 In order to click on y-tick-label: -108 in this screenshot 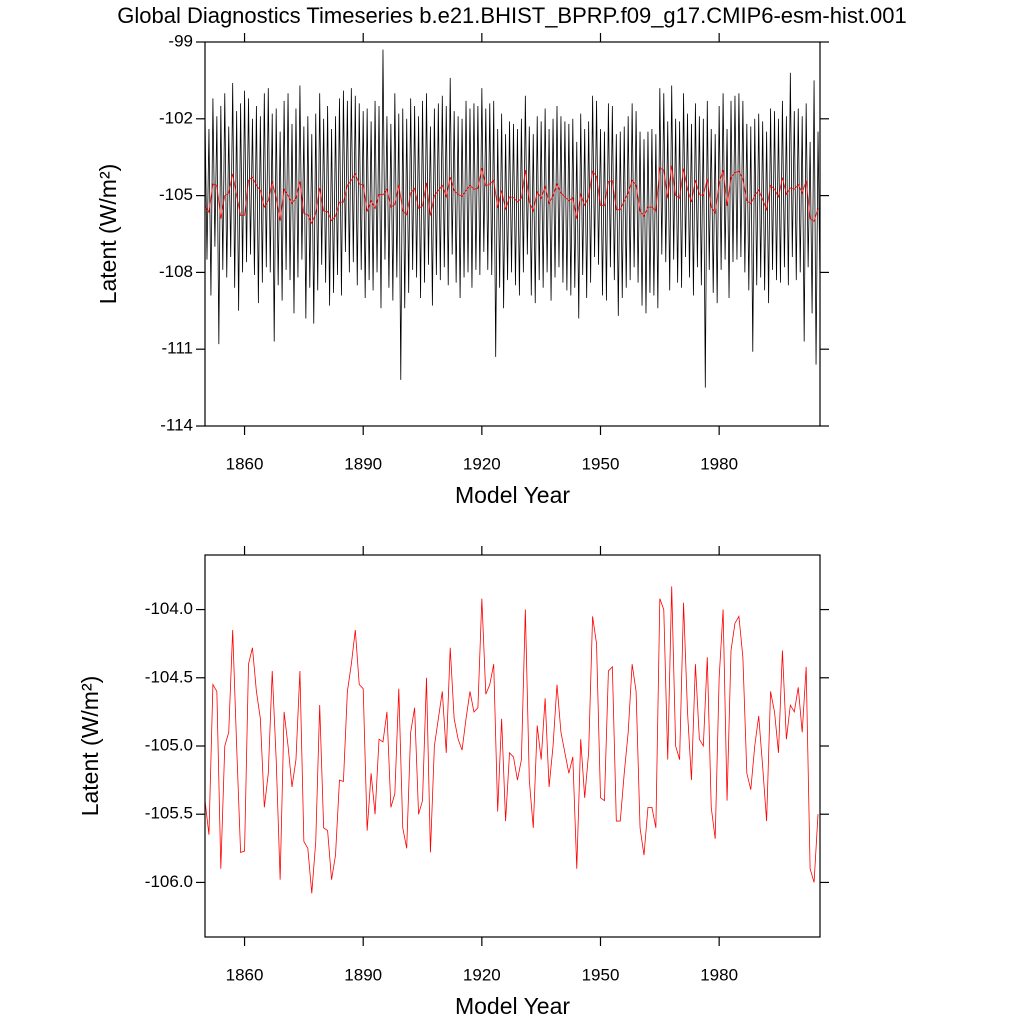, I will do `click(176, 271)`.